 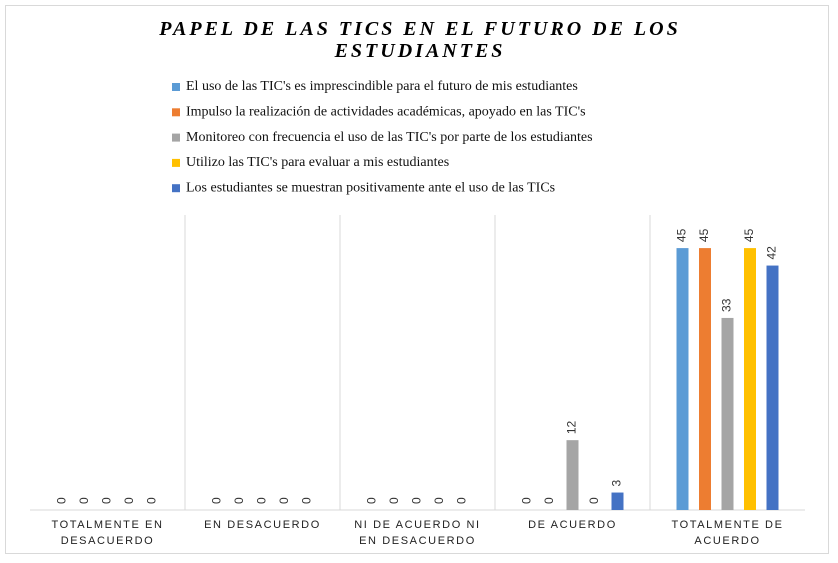 I want to click on x-tick-label: EN DESACUERDO, so click(x=262, y=525).